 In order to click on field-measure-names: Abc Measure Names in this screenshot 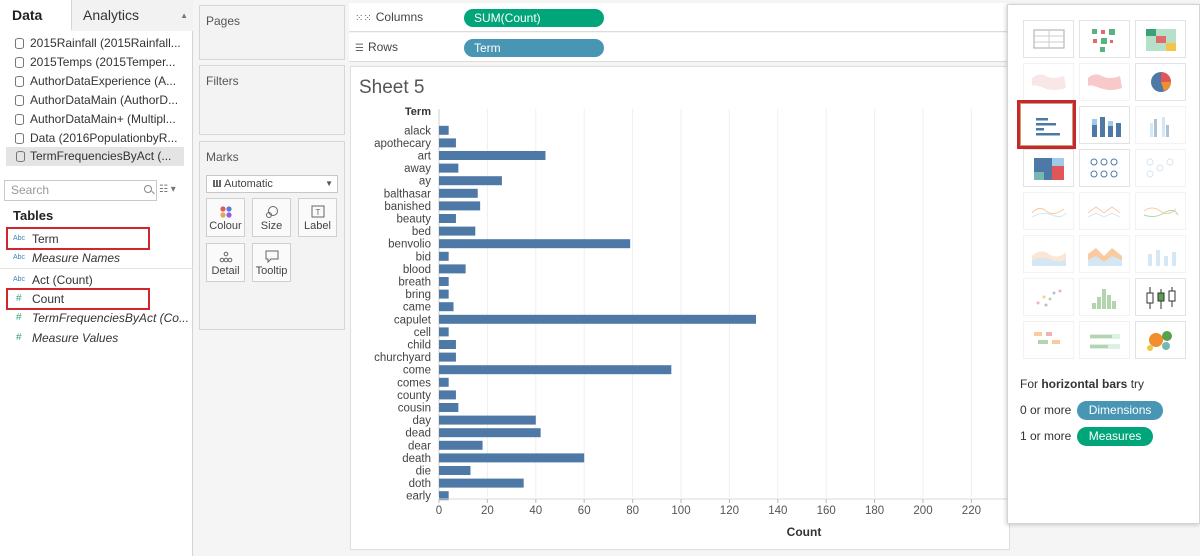, I will do `click(96, 258)`.